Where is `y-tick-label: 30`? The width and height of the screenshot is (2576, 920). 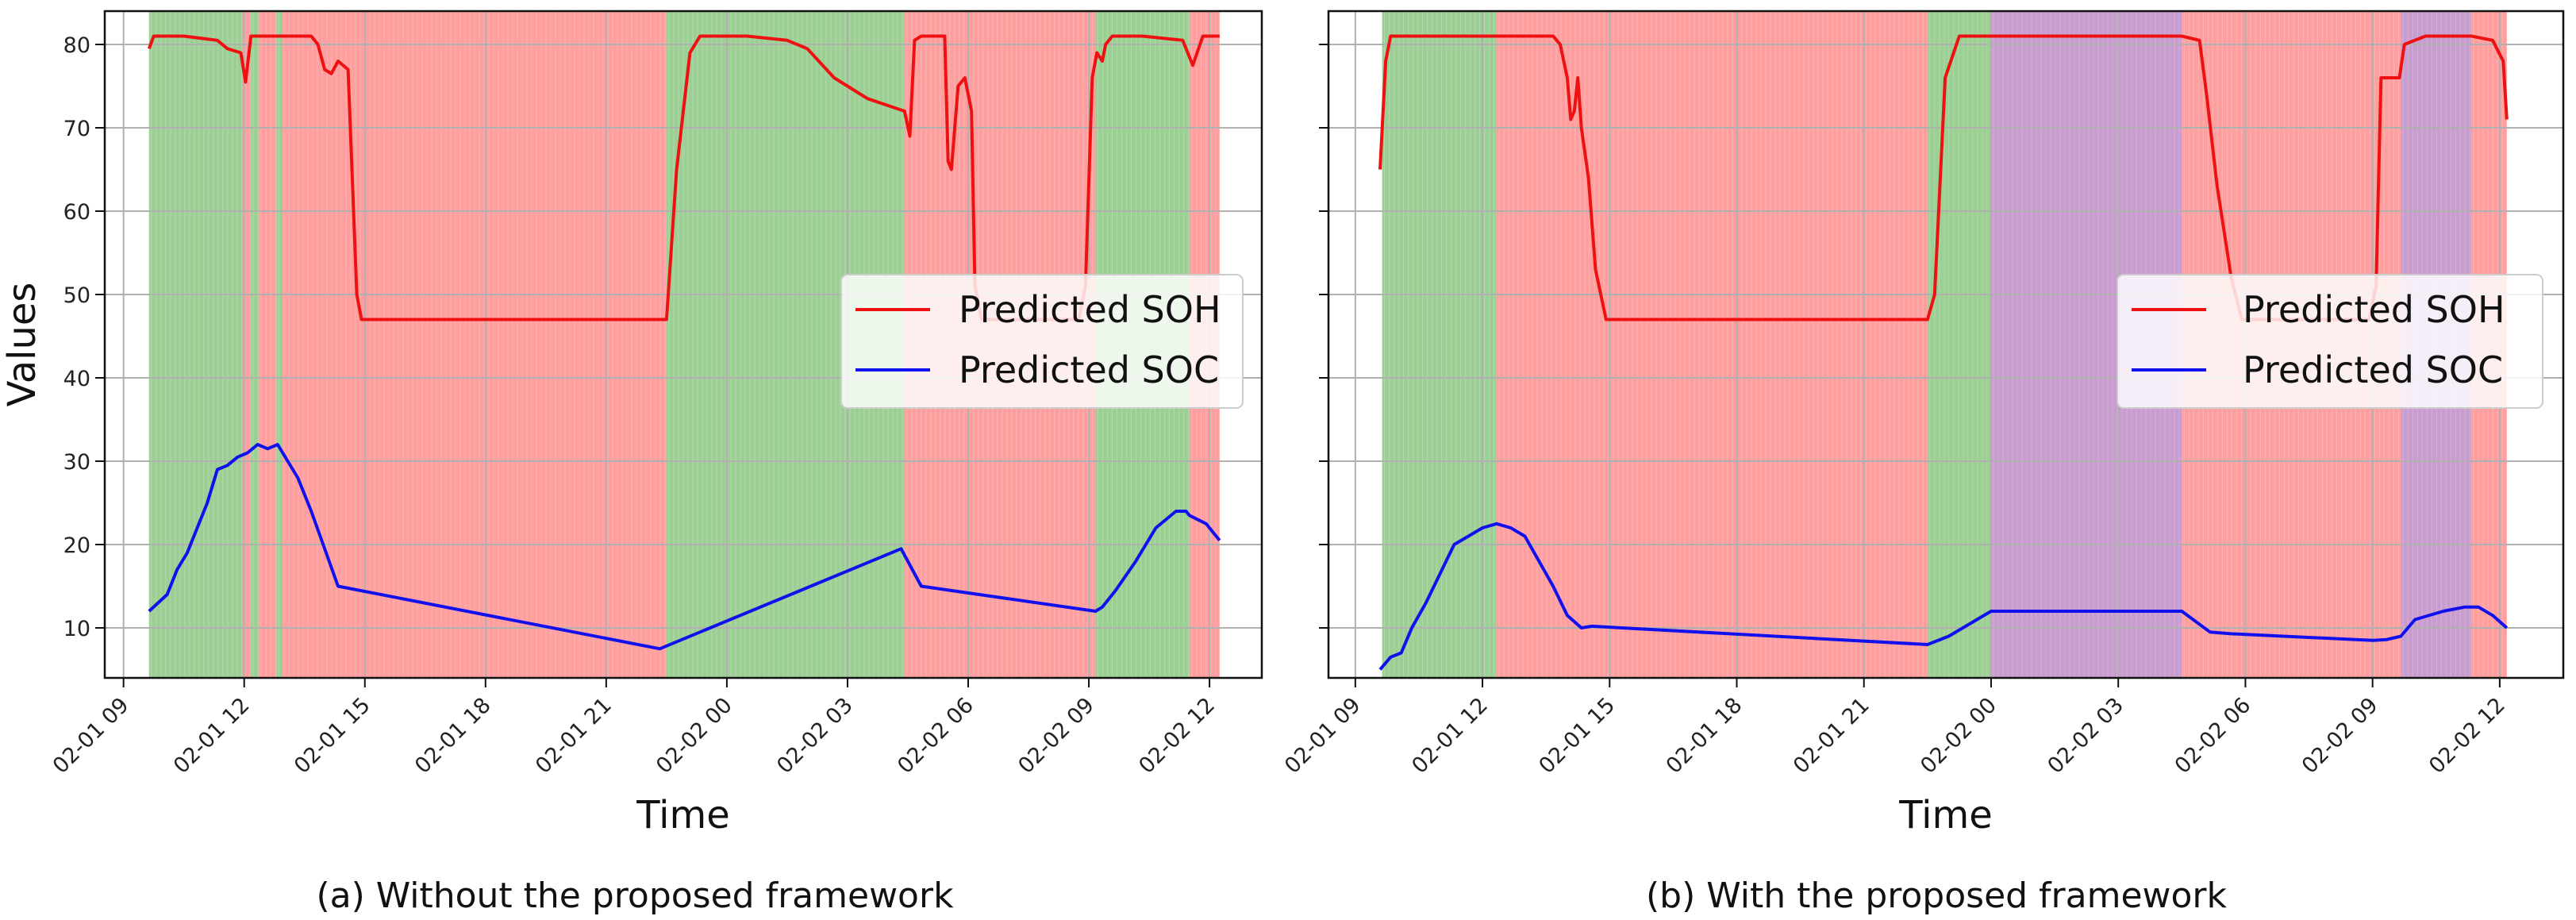
y-tick-label: 30 is located at coordinates (76, 462).